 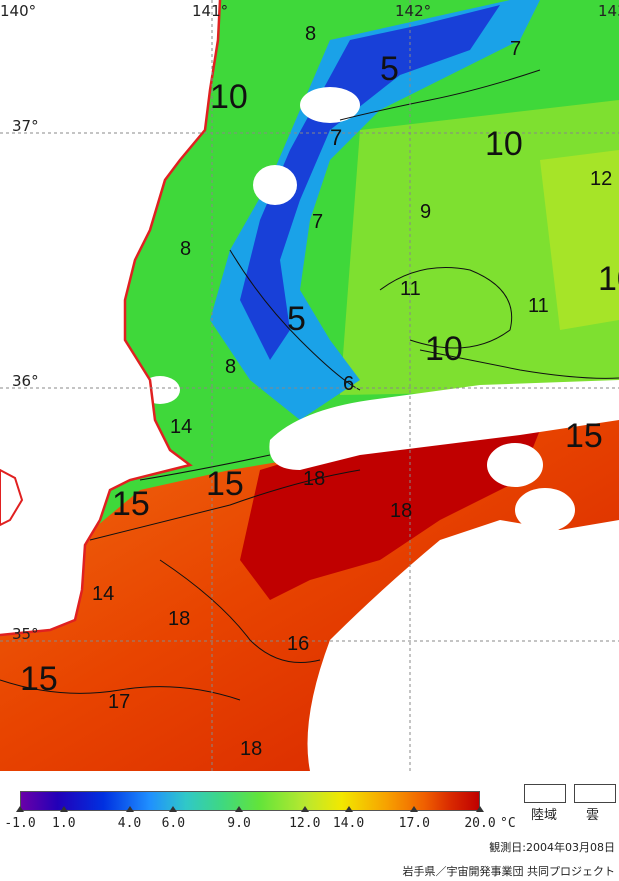 What do you see at coordinates (552, 847) in the screenshot?
I see `observation-date: 観測日:2004年03月08日` at bounding box center [552, 847].